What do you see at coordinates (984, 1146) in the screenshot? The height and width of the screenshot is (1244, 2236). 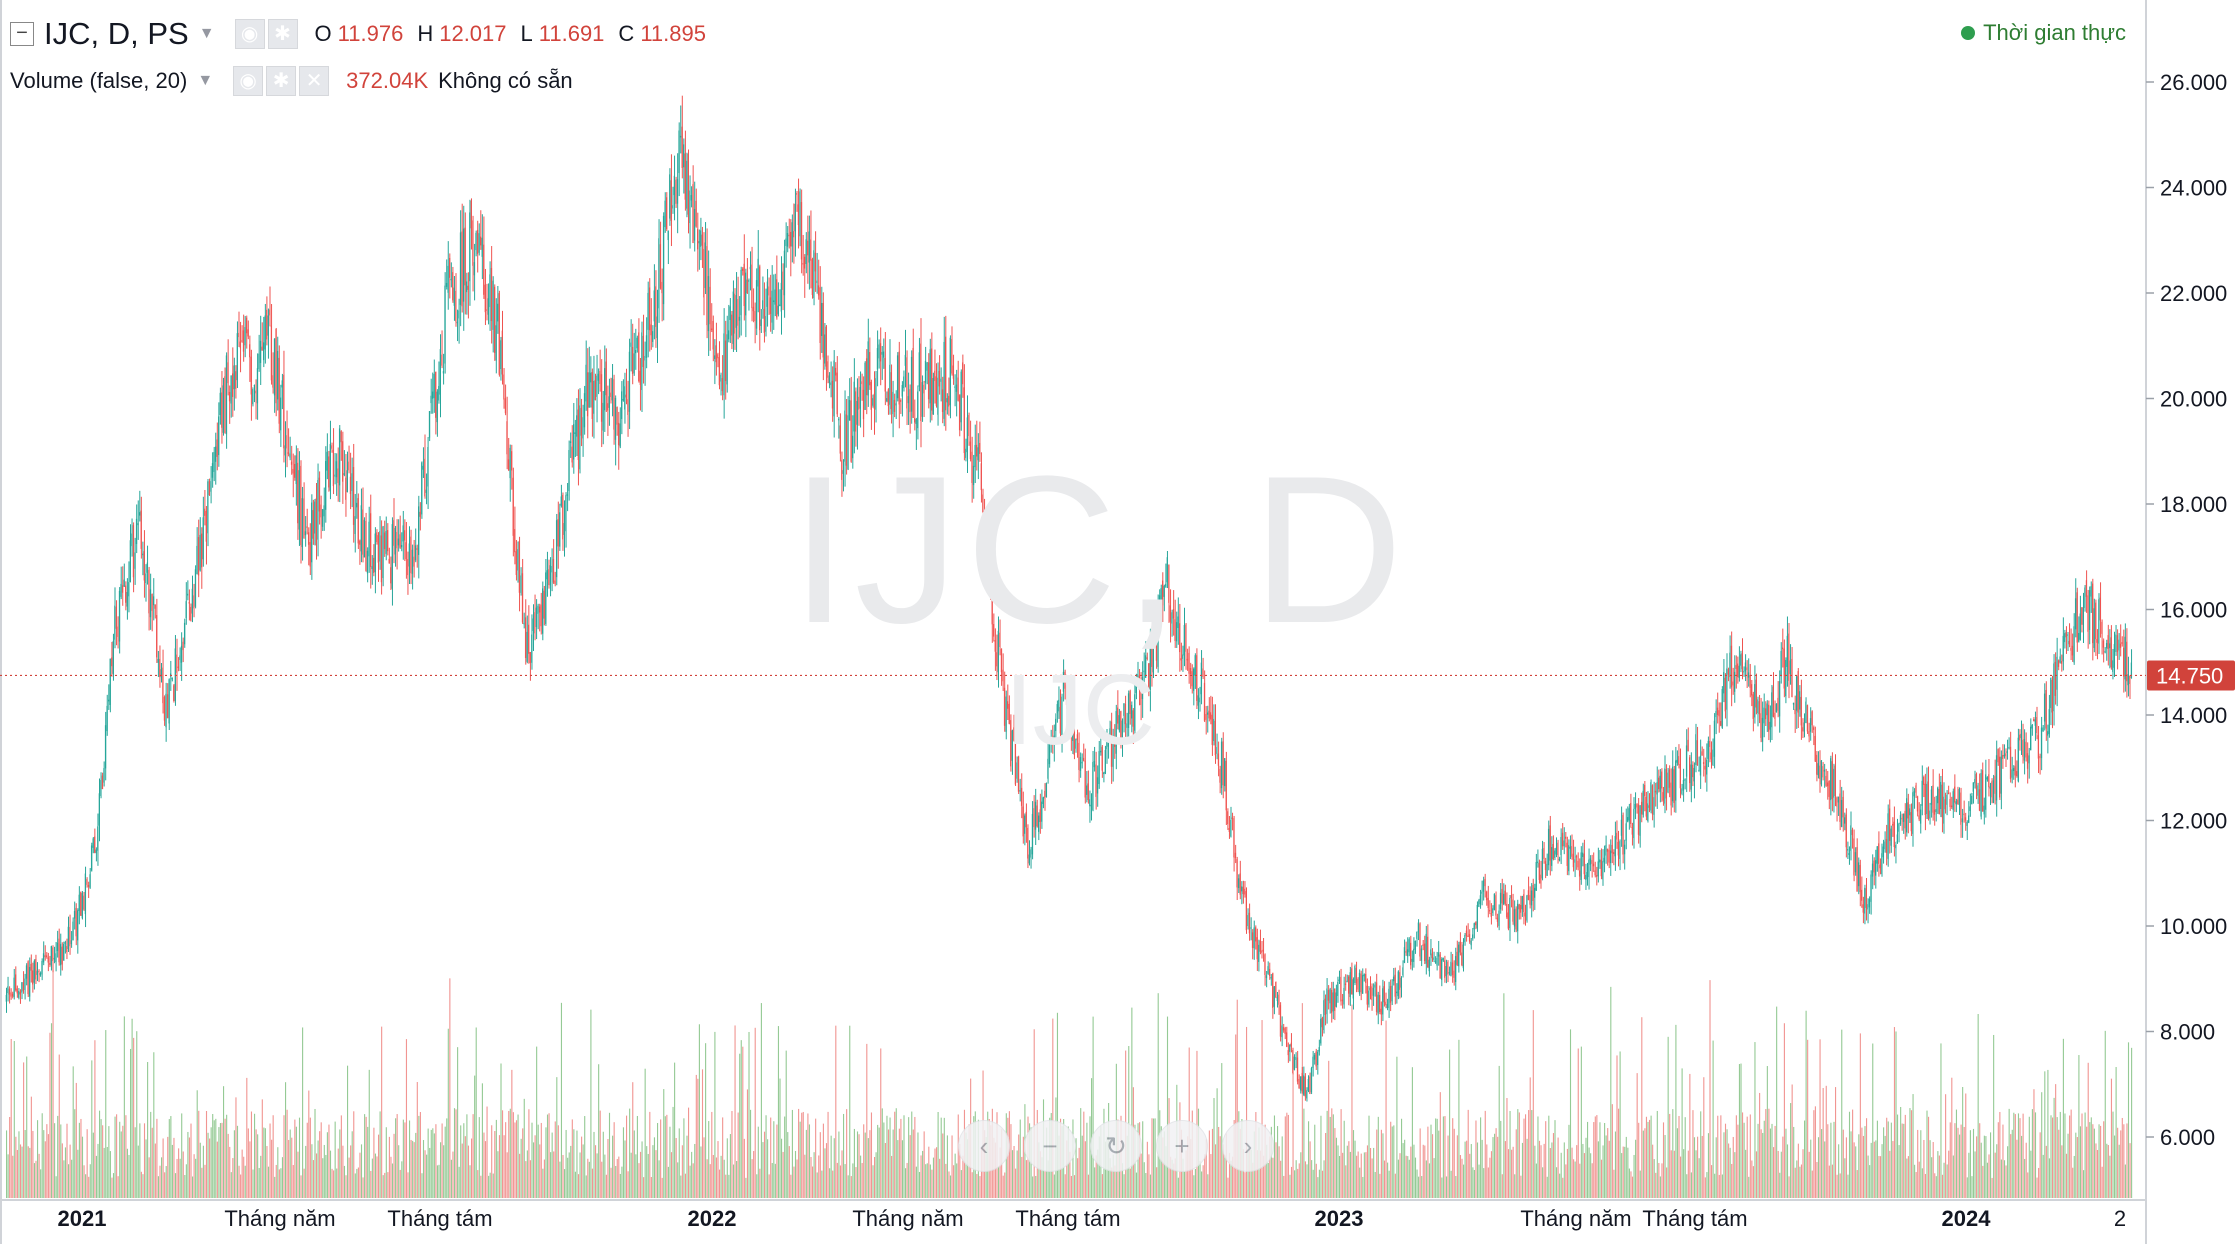 I see `chevron-left-icon: ‹` at bounding box center [984, 1146].